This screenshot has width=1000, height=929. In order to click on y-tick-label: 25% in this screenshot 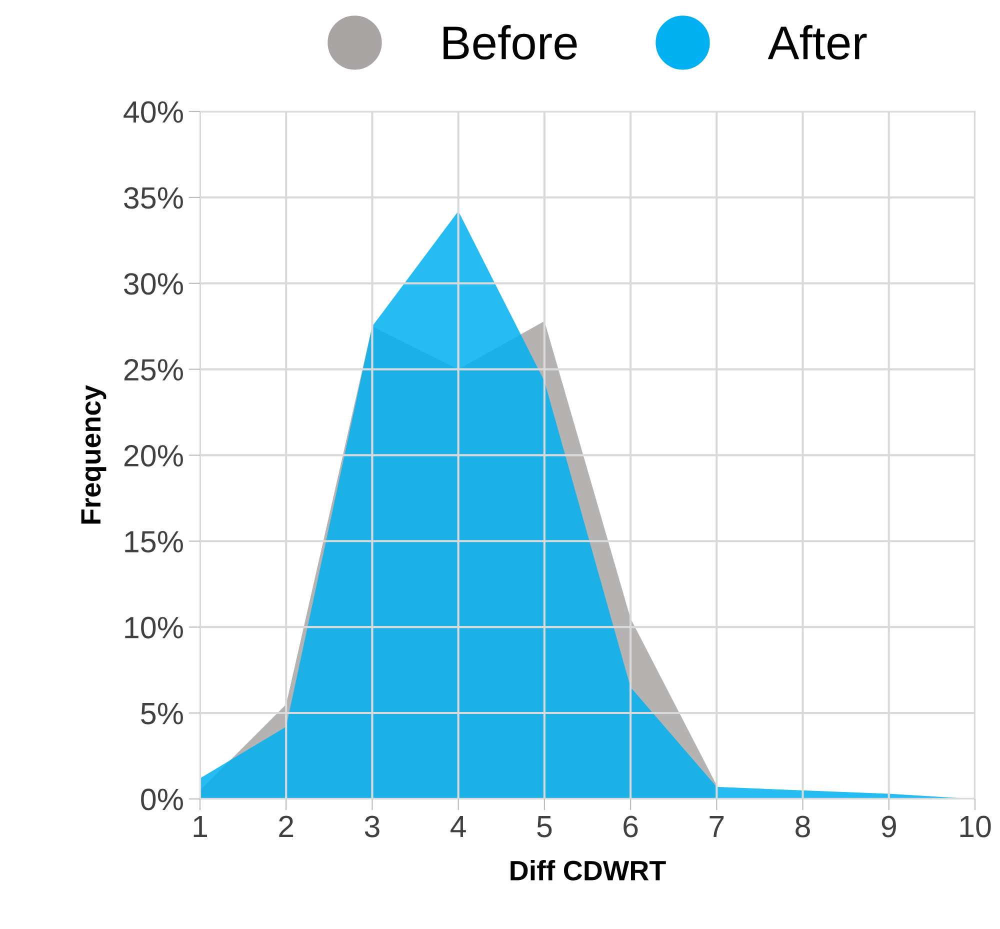, I will do `click(153, 370)`.